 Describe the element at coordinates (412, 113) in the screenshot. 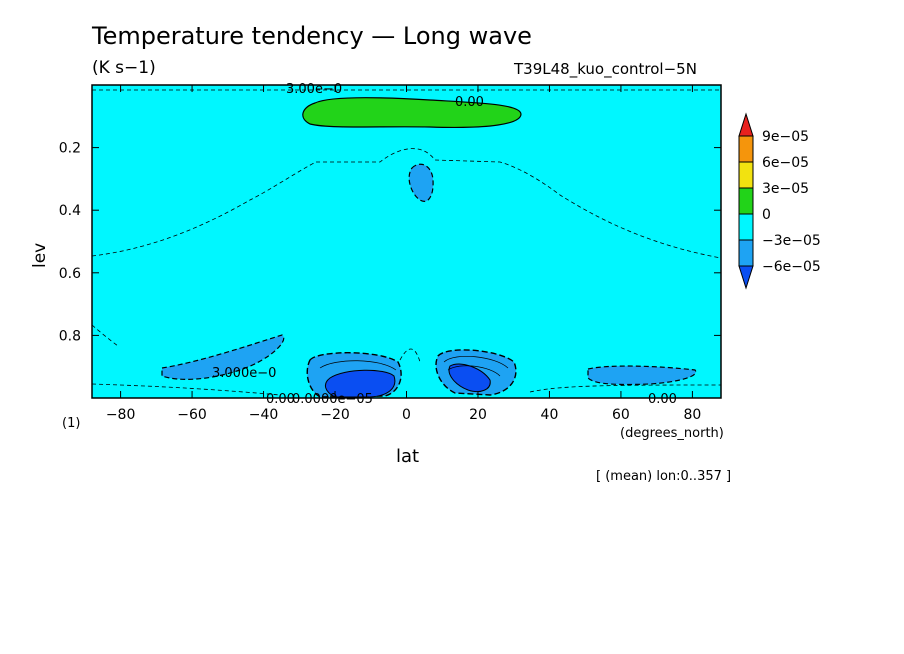

I see `positive-region-upper` at that location.